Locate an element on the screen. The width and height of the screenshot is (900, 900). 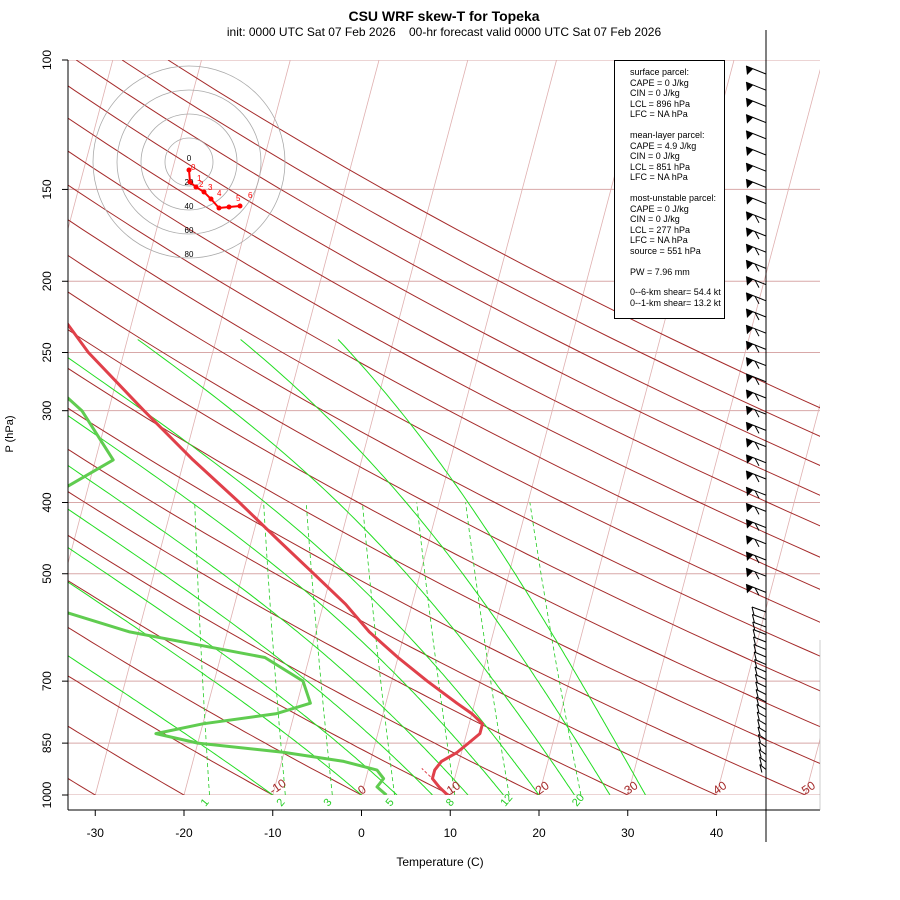
y-tick-label: 300 is located at coordinates (47, 410).